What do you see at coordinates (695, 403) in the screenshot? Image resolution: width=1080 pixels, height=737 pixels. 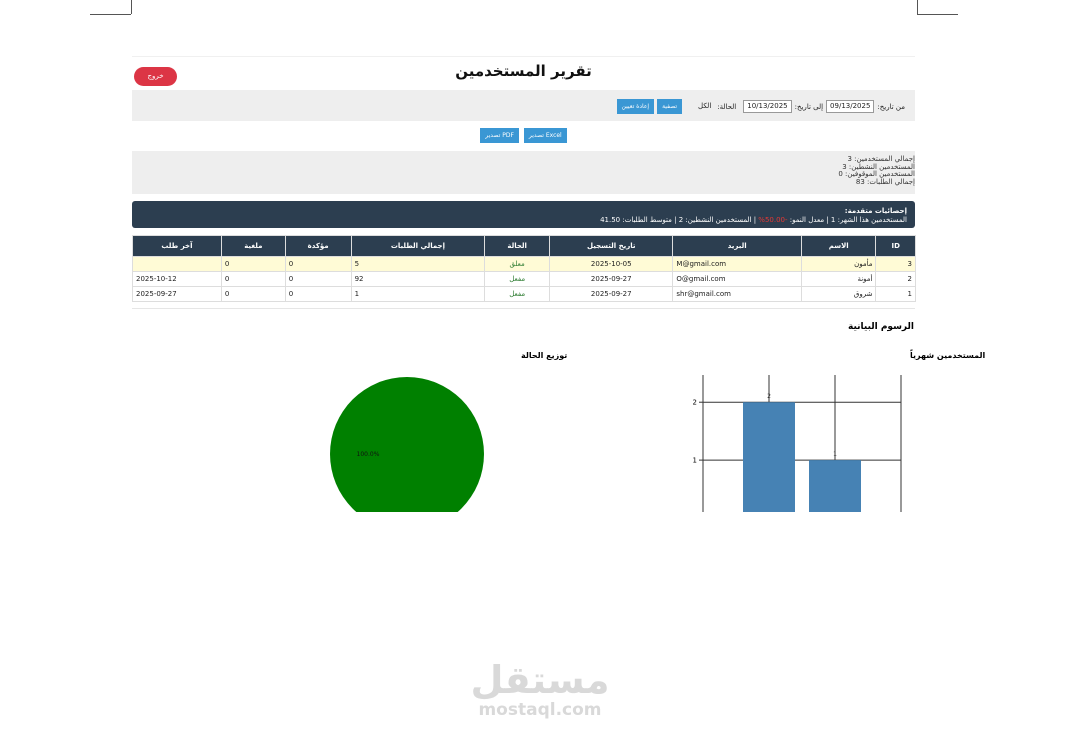 I see `y-tick-label: 2` at bounding box center [695, 403].